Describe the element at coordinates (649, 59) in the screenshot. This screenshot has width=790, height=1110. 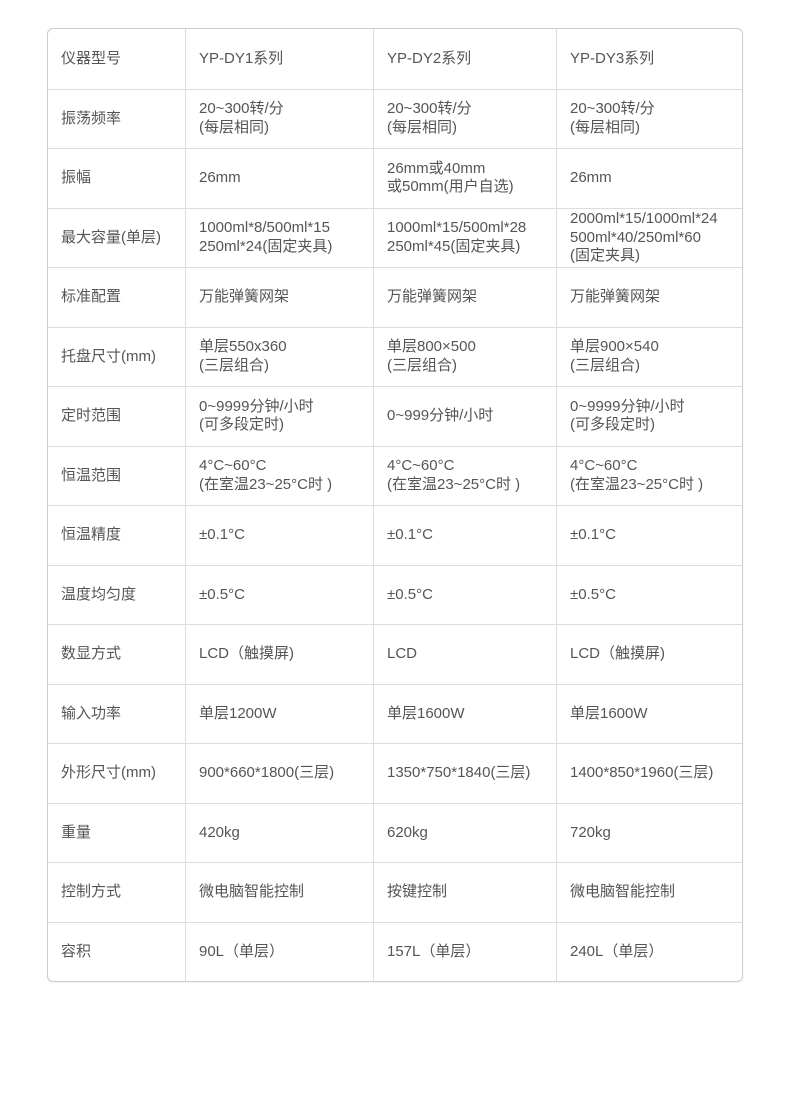
I see `value-cell-dy3: YP-DY3系列` at that location.